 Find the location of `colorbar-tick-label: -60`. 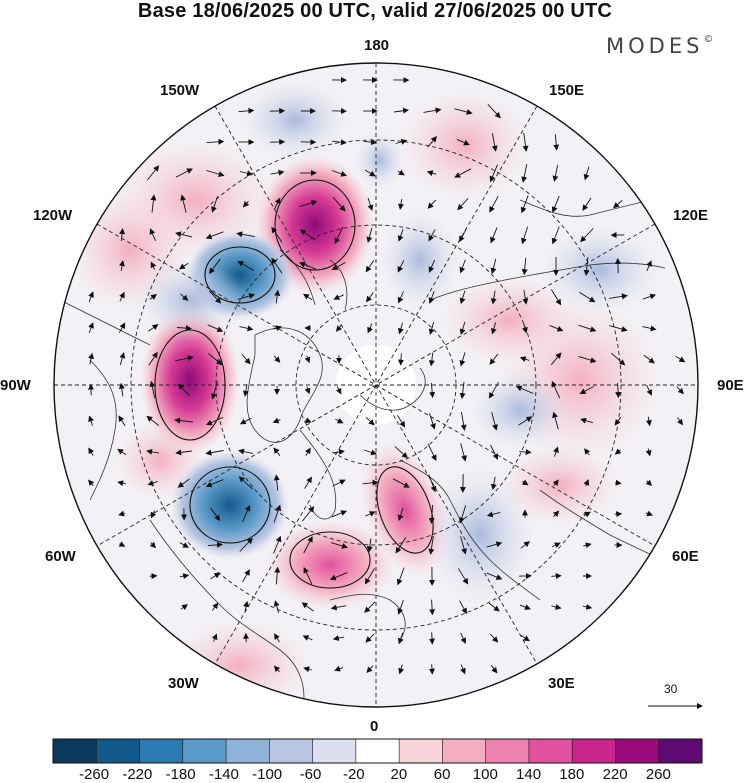

colorbar-tick-label: -60 is located at coordinates (310, 774).